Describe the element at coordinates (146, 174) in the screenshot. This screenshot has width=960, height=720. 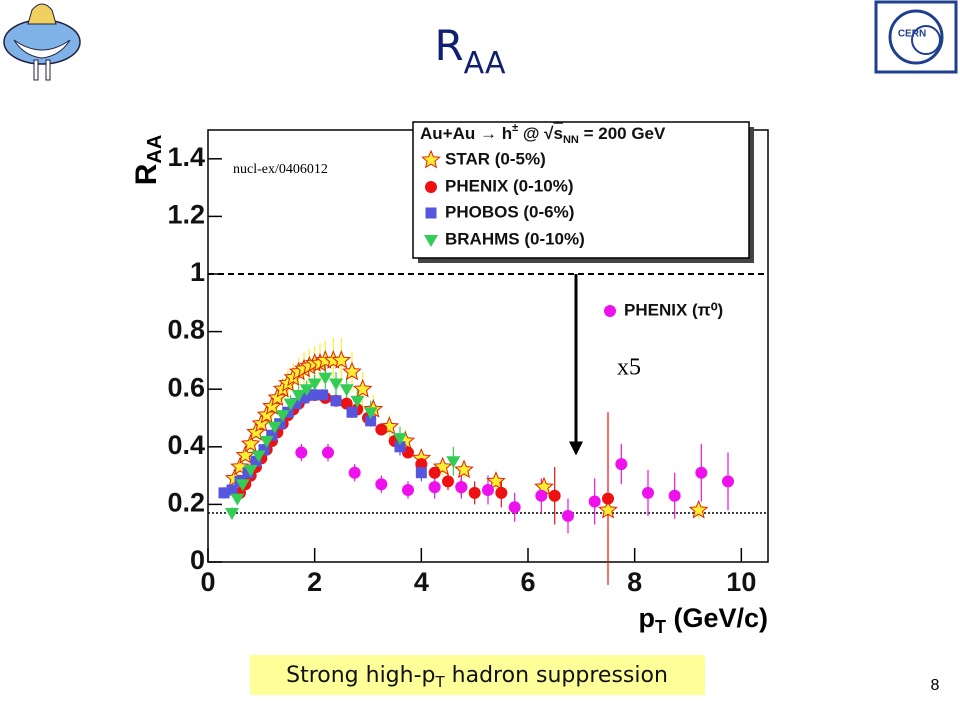
I see `y-label-main: R` at that location.